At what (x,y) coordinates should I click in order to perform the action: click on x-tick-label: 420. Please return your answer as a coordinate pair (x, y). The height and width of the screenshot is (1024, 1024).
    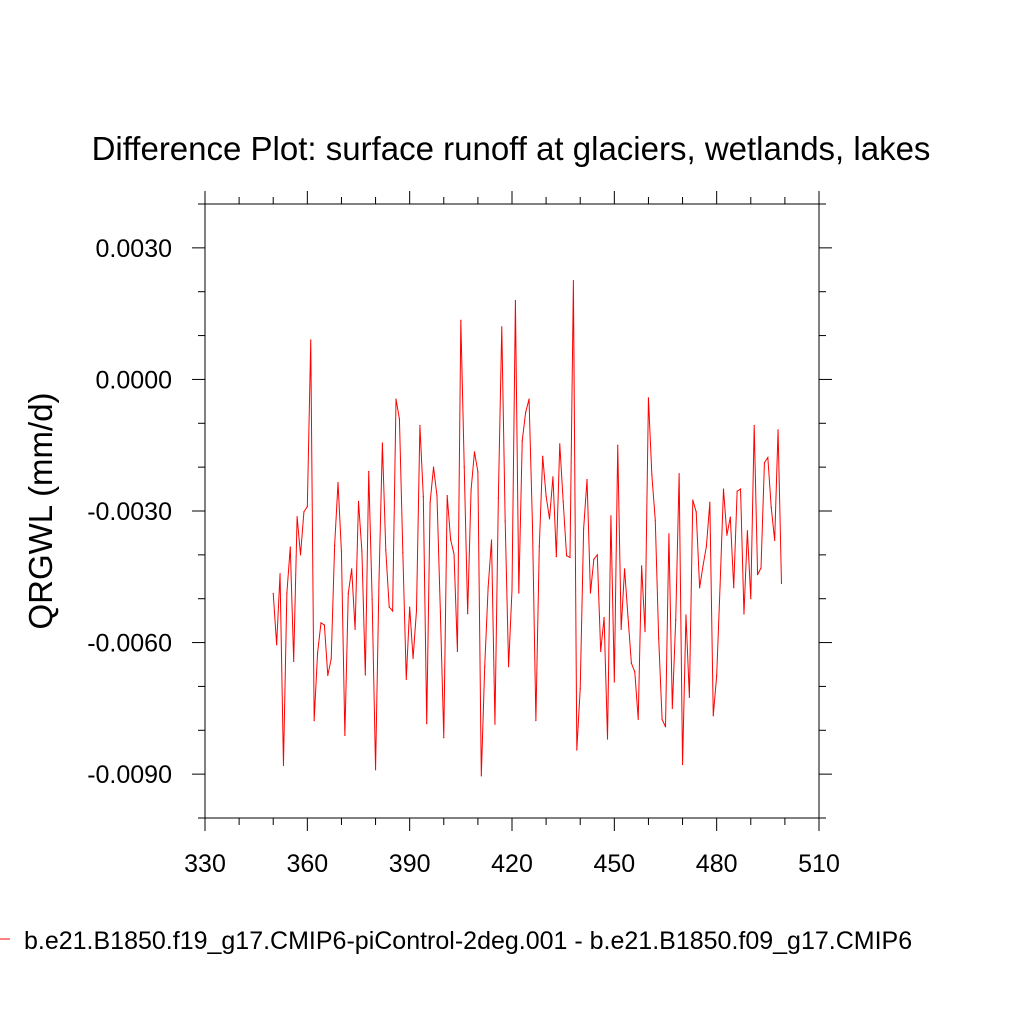
    Looking at the image, I should click on (512, 864).